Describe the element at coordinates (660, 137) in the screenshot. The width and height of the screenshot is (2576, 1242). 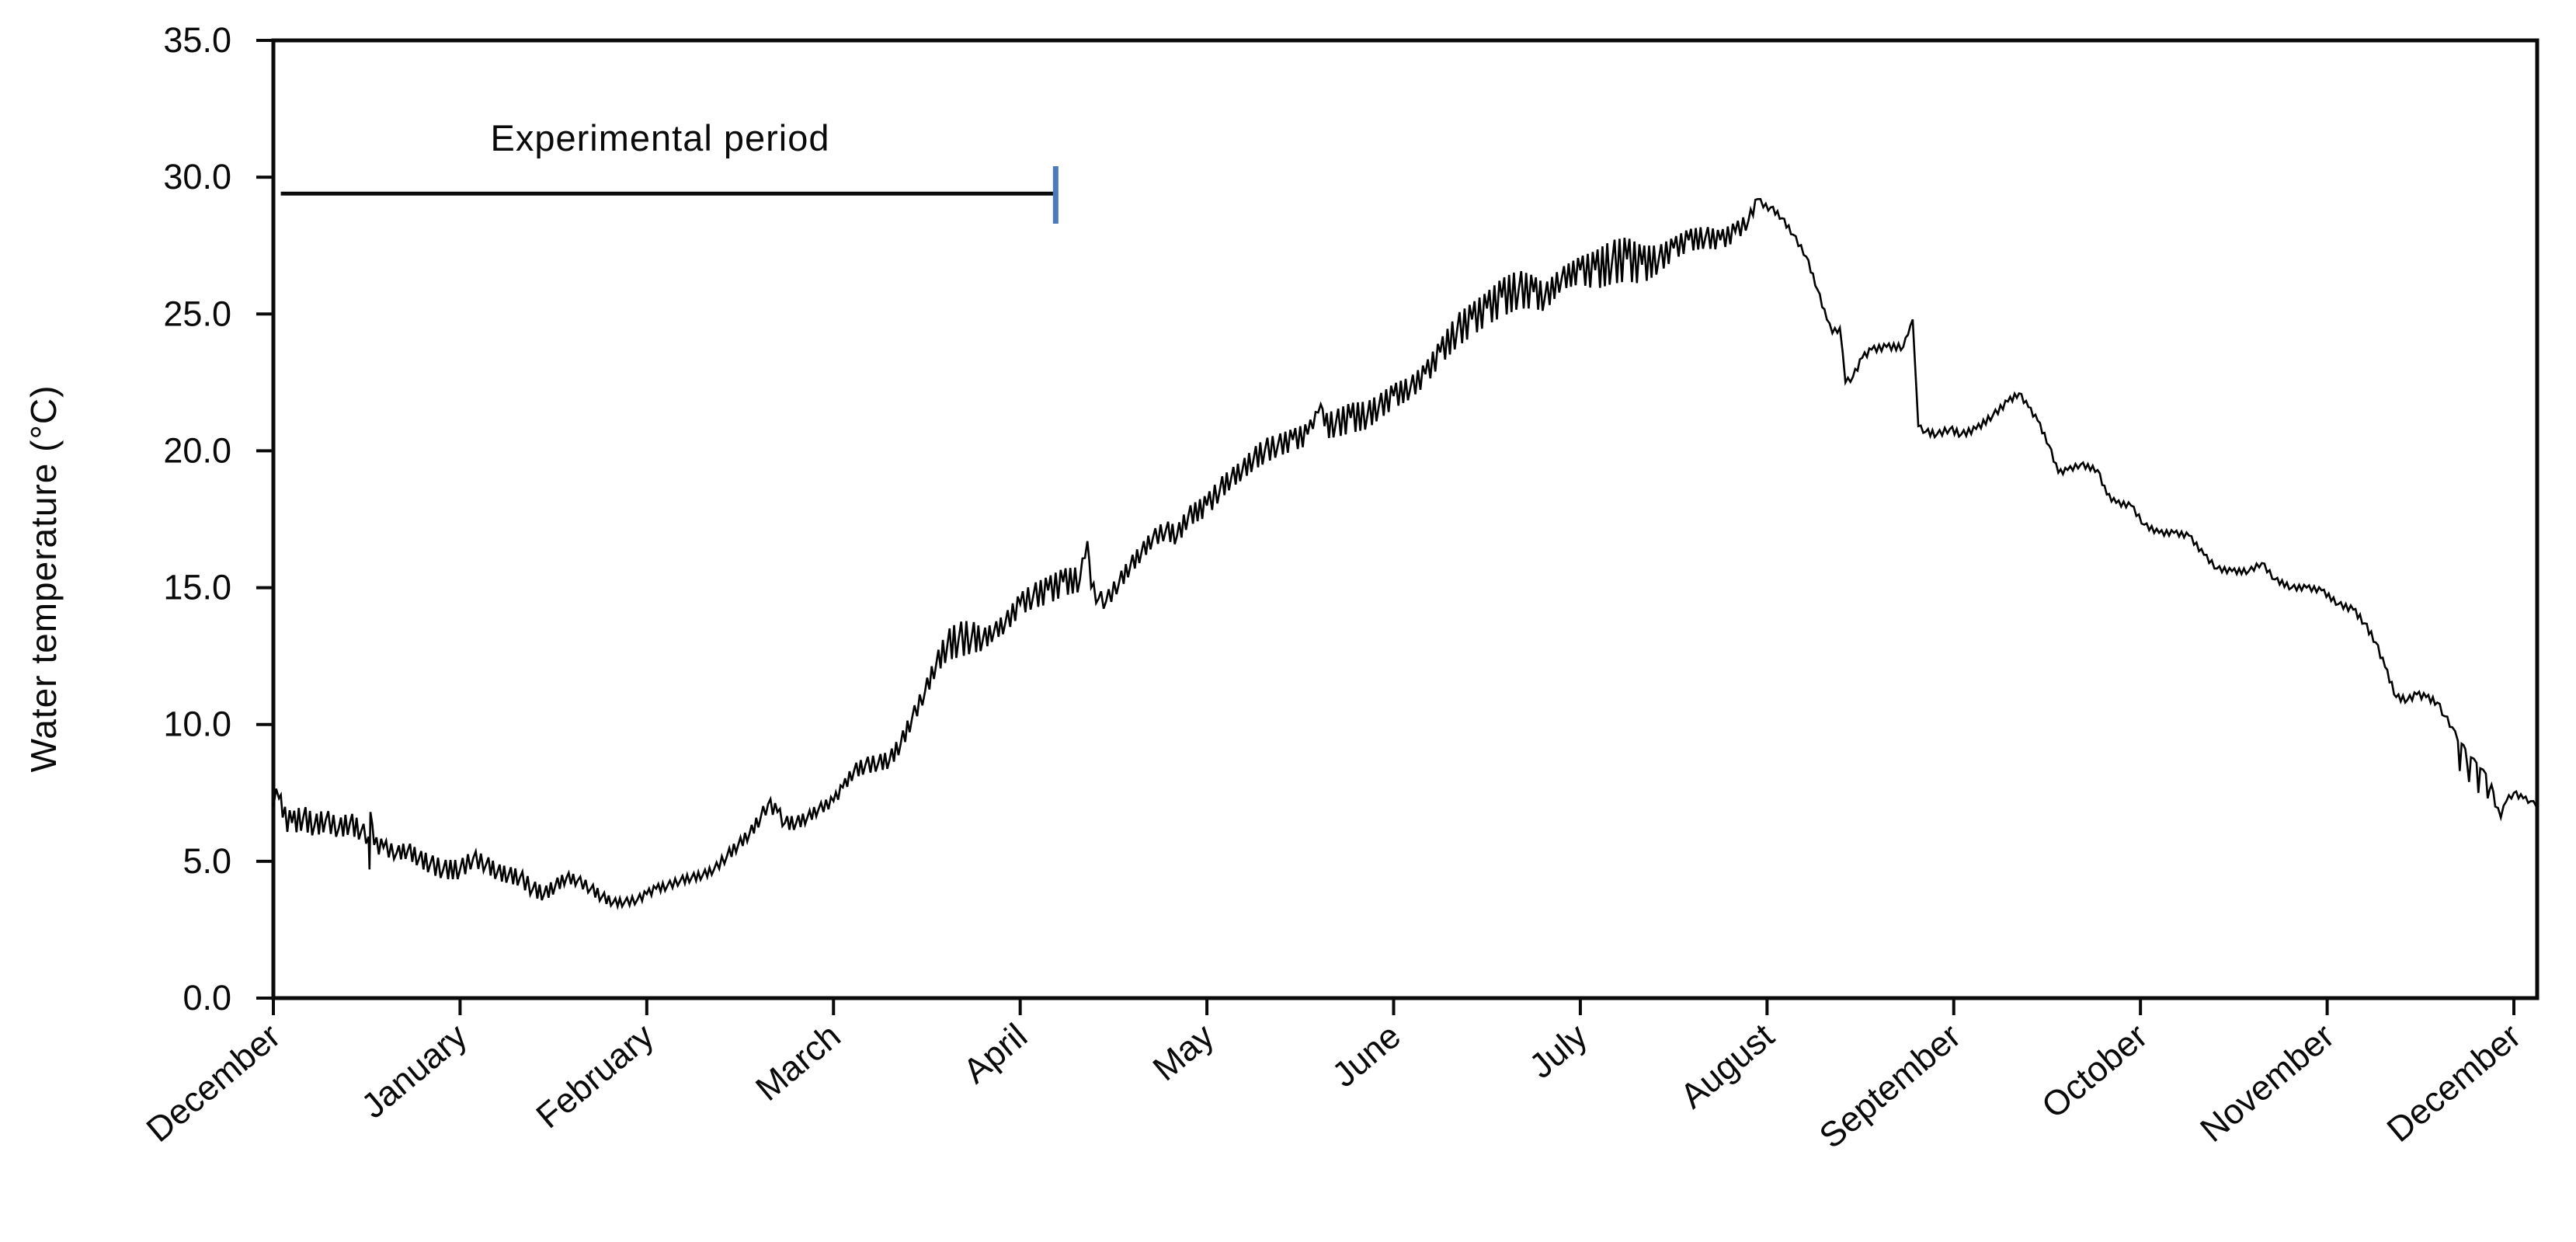
I see `experimental-period-label: Experimental period` at that location.